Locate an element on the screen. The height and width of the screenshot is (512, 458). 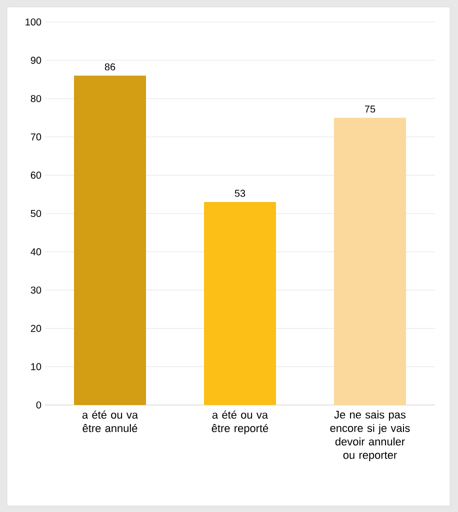
y-tick-label: 70 is located at coordinates (36, 136).